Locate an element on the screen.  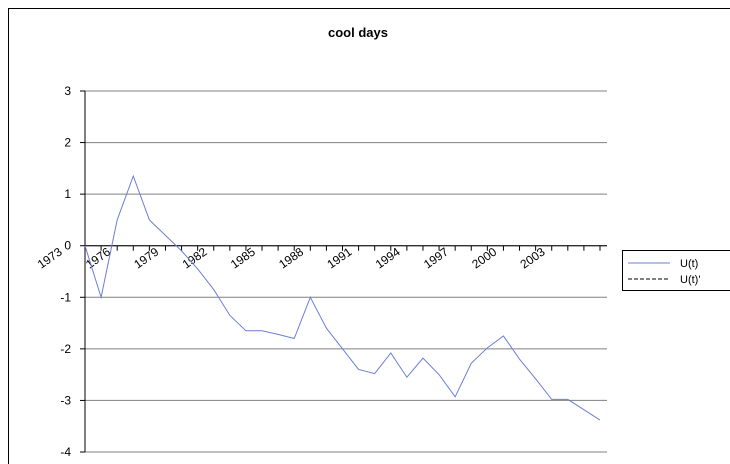
y-tick-label: -4 is located at coordinates (65, 452).